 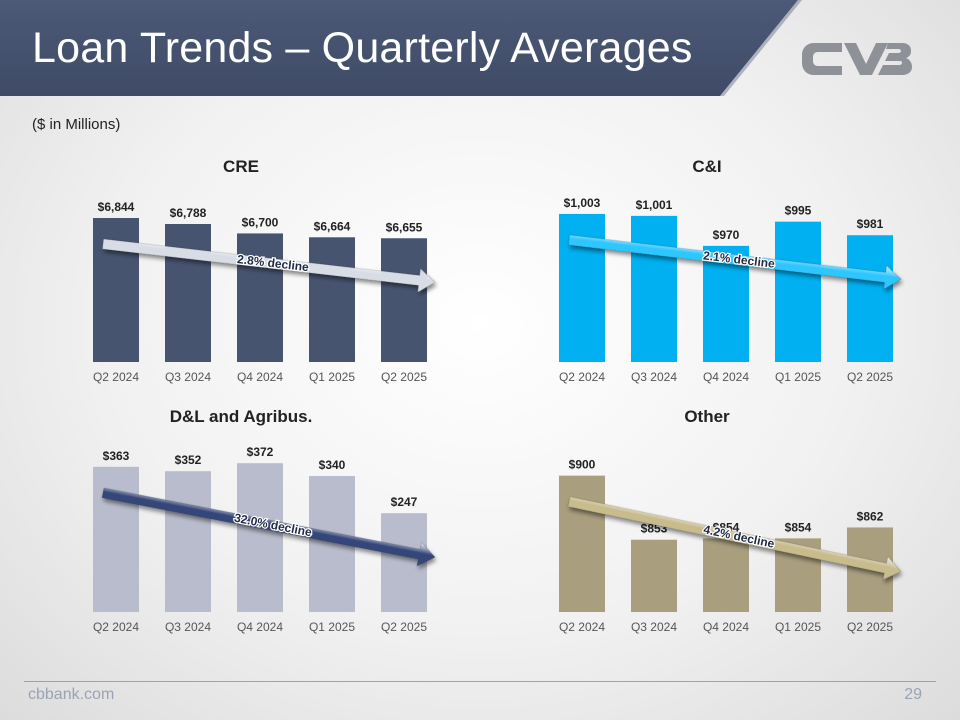 I want to click on data-label: $372, so click(x=260, y=452).